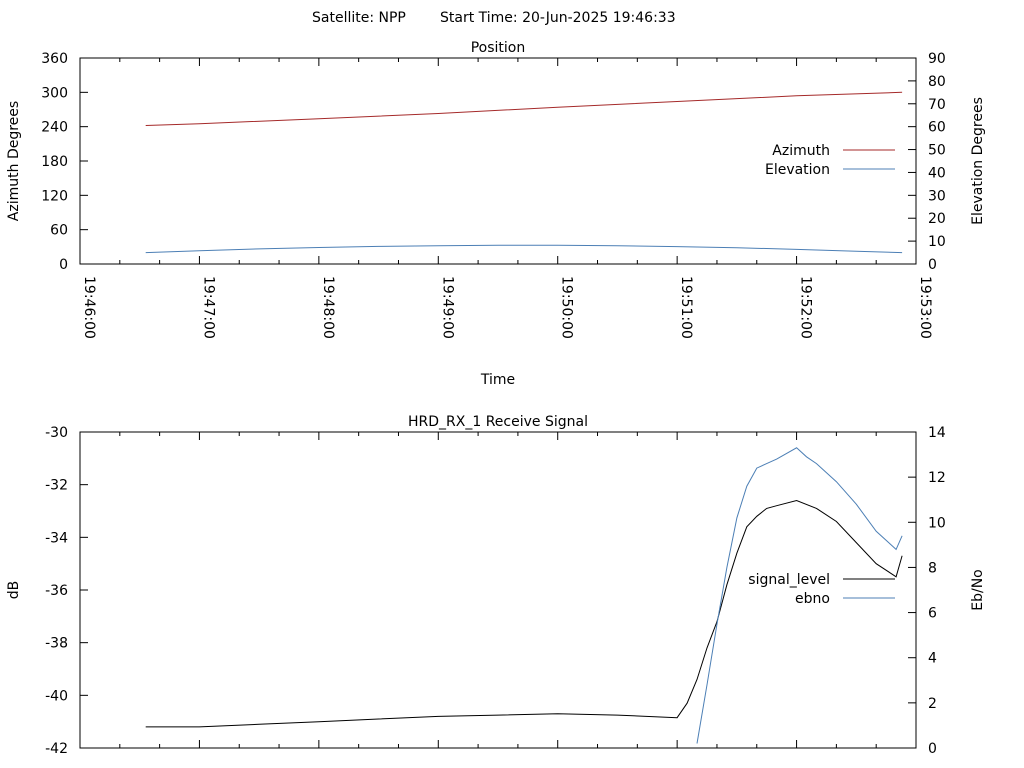 The width and height of the screenshot is (1024, 768). Describe the element at coordinates (937, 82) in the screenshot. I see `y2-tick-label: 80` at that location.